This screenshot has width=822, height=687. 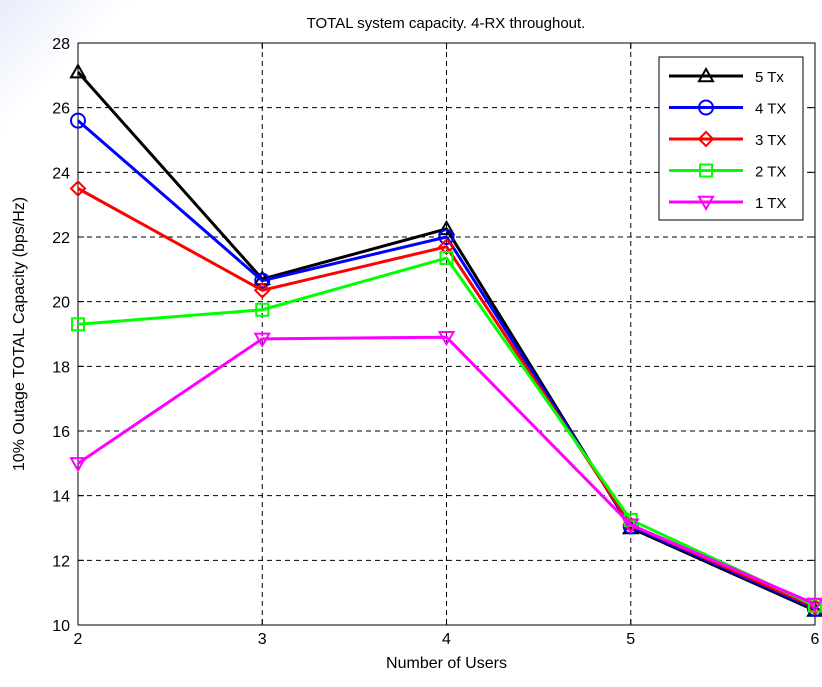 What do you see at coordinates (61, 561) in the screenshot?
I see `y-tick-label: 12` at bounding box center [61, 561].